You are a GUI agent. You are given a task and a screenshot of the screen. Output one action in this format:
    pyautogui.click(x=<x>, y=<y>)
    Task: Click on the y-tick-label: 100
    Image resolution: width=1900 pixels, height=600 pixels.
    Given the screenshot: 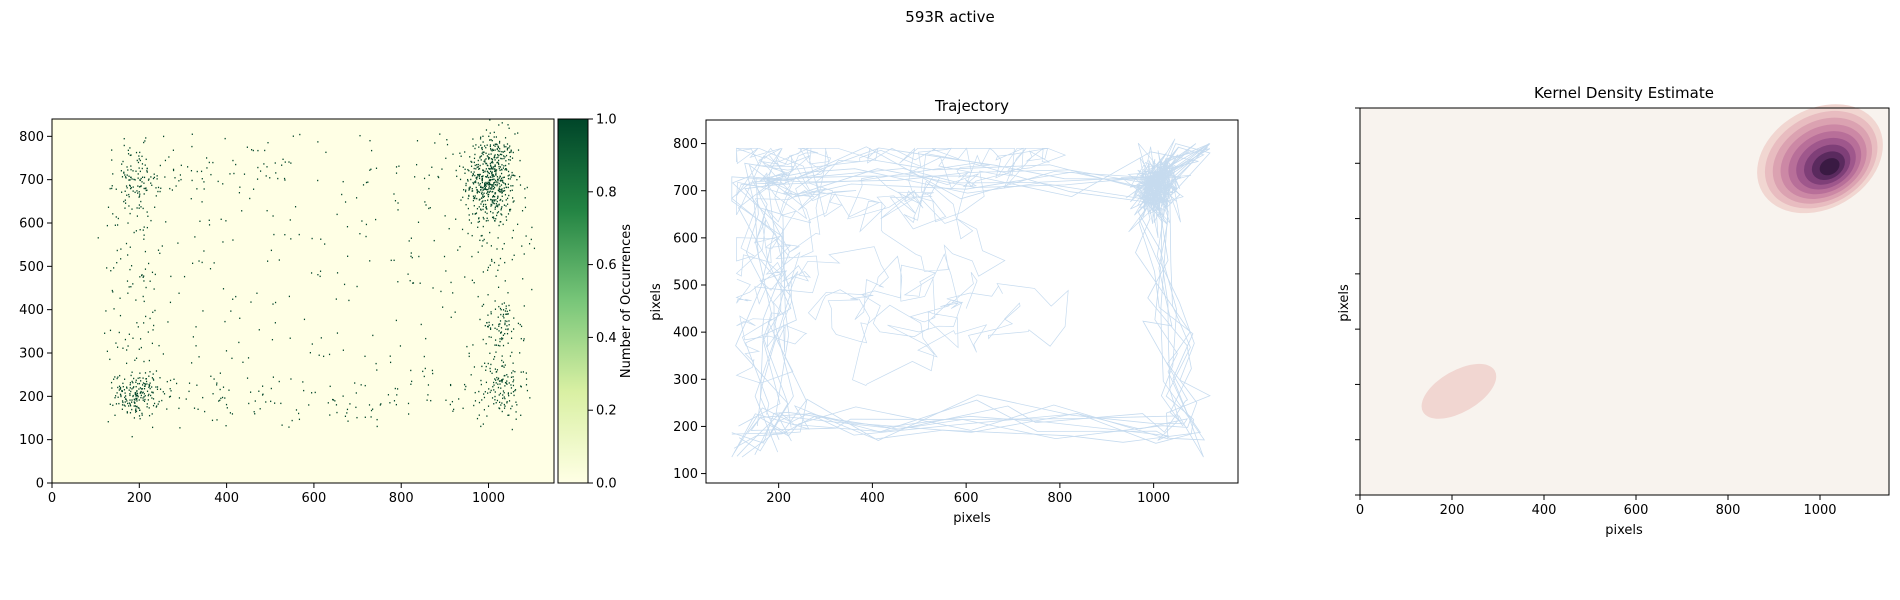 What is the action you would take?
    pyautogui.click(x=685, y=474)
    